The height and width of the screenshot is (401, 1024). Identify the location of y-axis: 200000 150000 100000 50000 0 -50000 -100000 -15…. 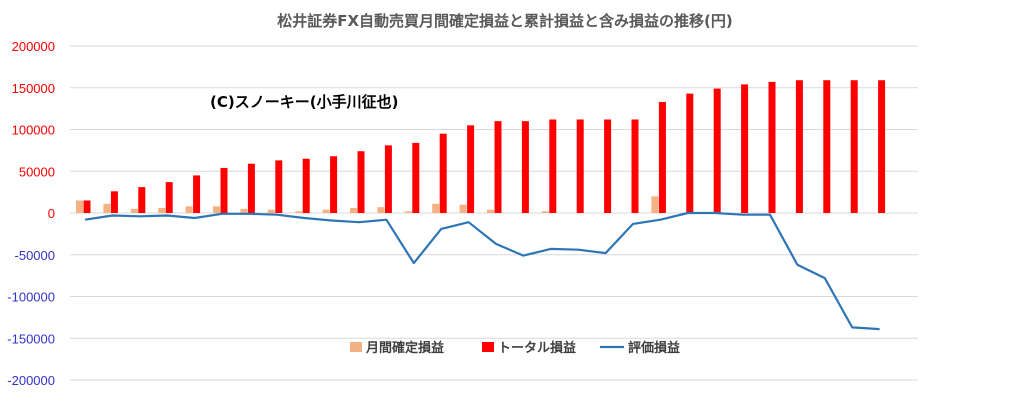
(31, 213).